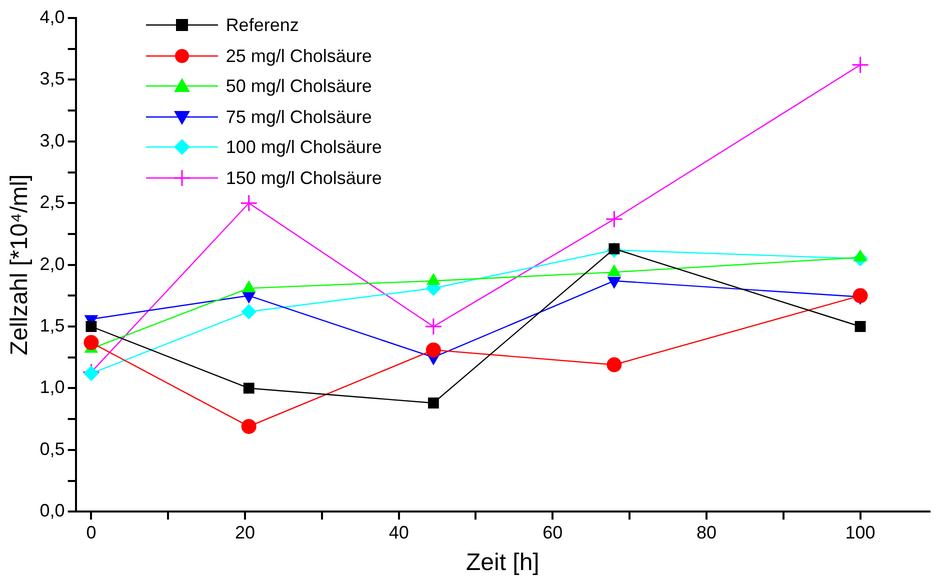 The height and width of the screenshot is (580, 939). I want to click on y-tick-label: 4,0, so click(52, 16).